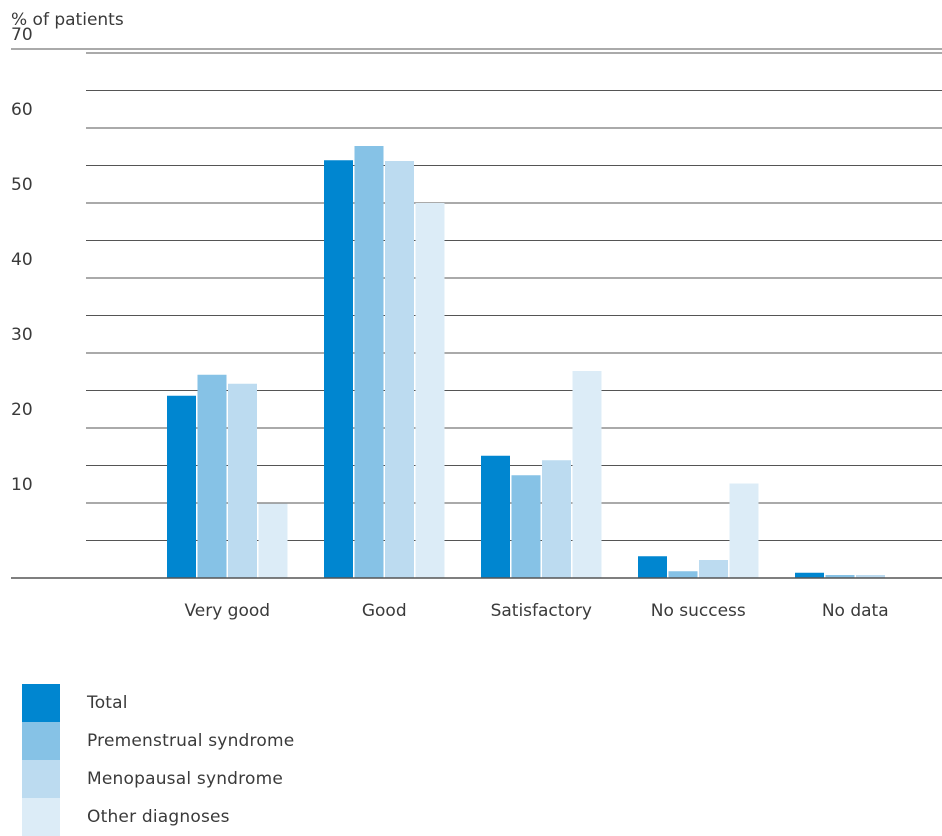  Describe the element at coordinates (384, 611) in the screenshot. I see `x-tick-label: Good` at that location.